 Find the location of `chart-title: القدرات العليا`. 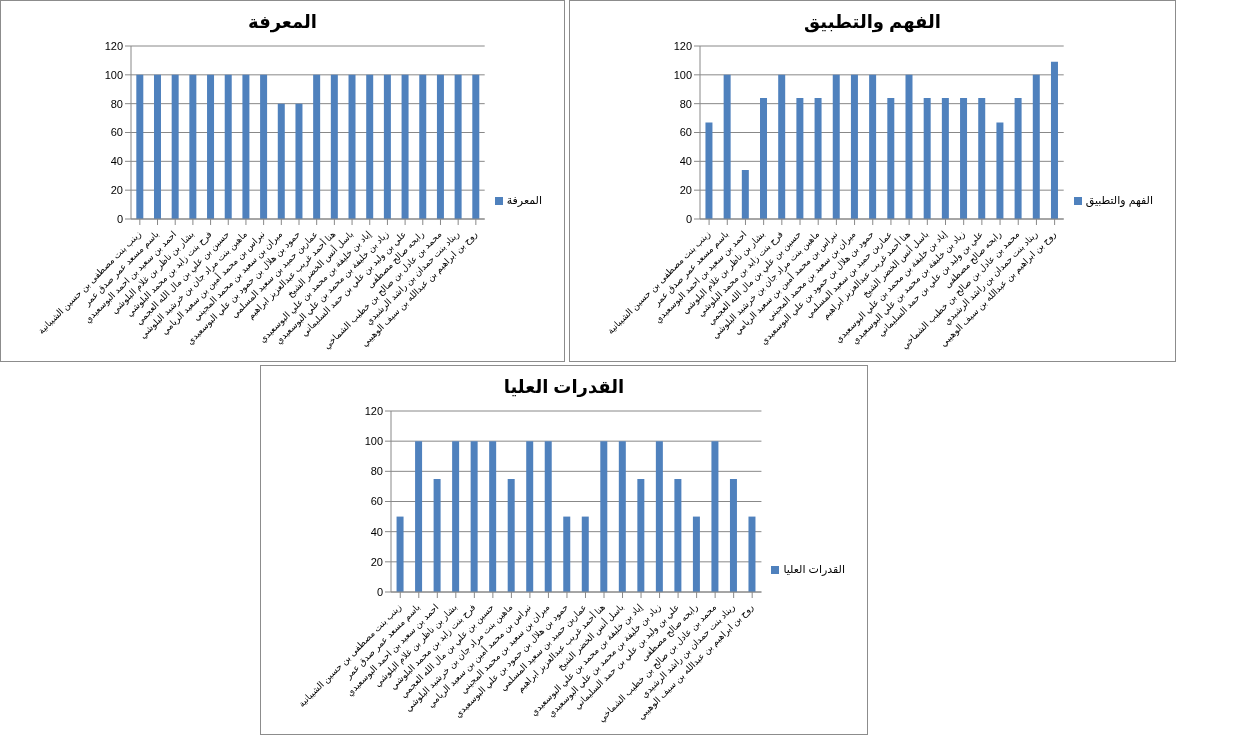

chart-title: القدرات العليا is located at coordinates (564, 387).